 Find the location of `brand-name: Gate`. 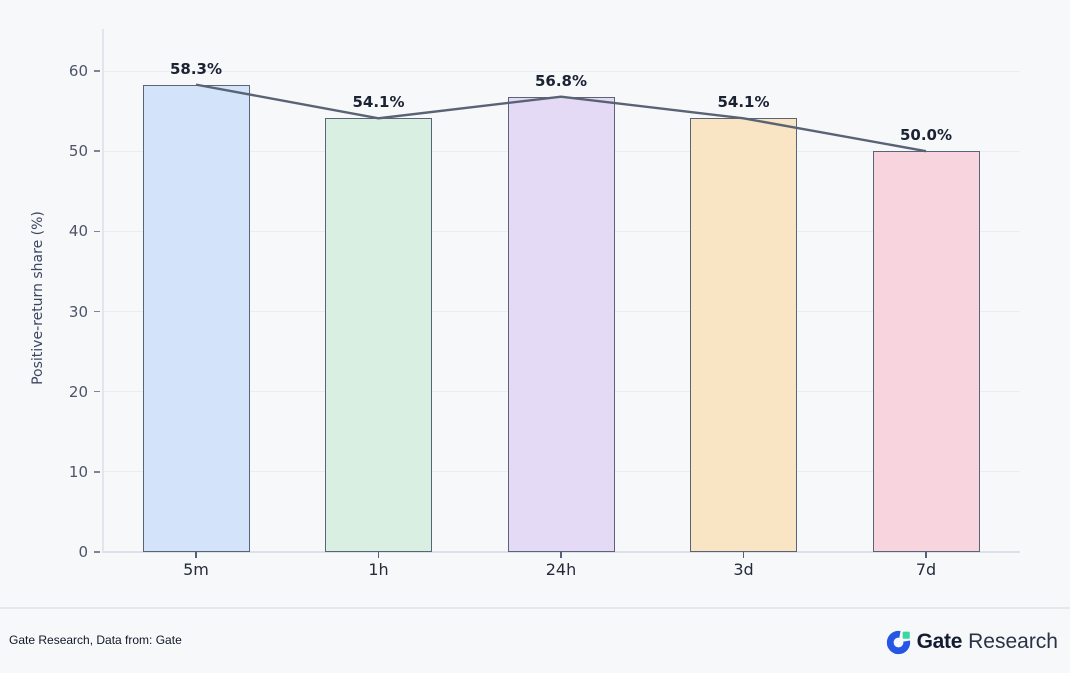

brand-name: Gate is located at coordinates (939, 641).